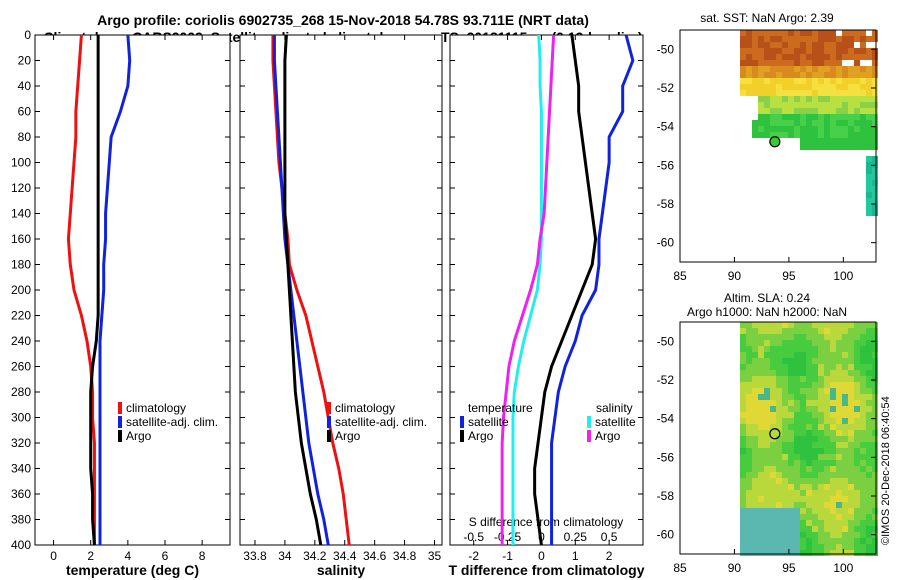 The image size is (900, 580). Describe the element at coordinates (156, 408) in the screenshot. I see `legend-label: climatology` at that location.